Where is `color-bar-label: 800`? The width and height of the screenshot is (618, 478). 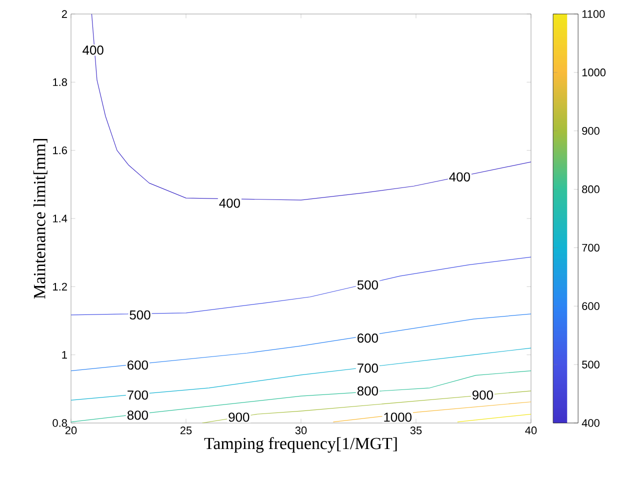 color-bar-label: 800 is located at coordinates (591, 189).